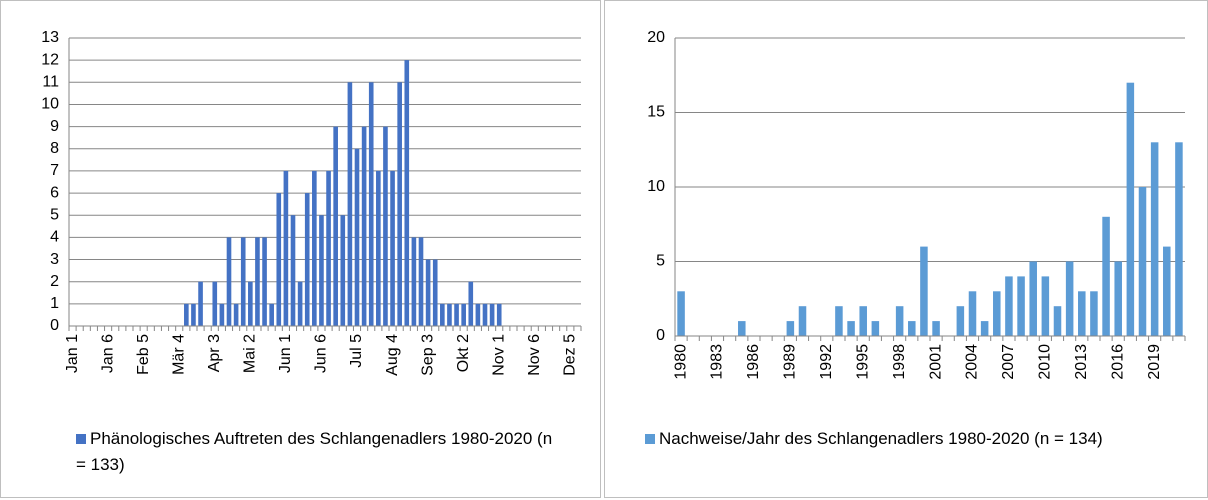  What do you see at coordinates (656, 37) in the screenshot?
I see `y-tick-label: 20` at bounding box center [656, 37].